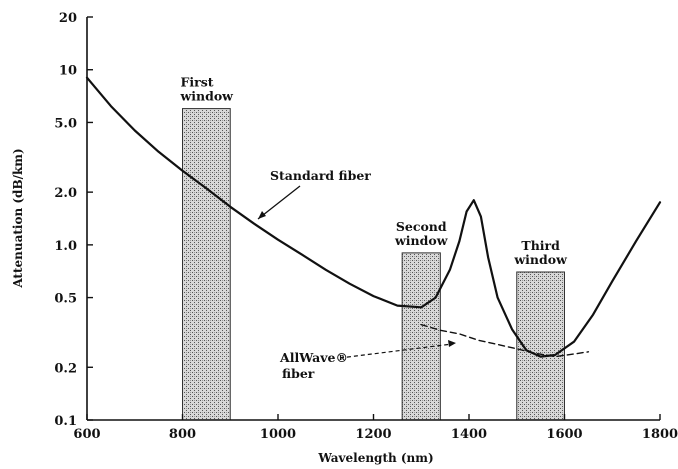 The image size is (678, 469). Describe the element at coordinates (660, 434) in the screenshot. I see `x-tick-label: 1800` at that location.